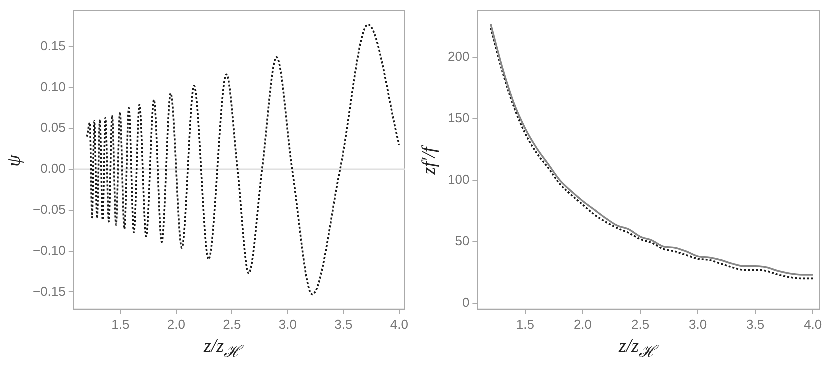 The height and width of the screenshot is (367, 830). Describe the element at coordinates (459, 118) in the screenshot. I see `y-tick-label: 150` at that location.